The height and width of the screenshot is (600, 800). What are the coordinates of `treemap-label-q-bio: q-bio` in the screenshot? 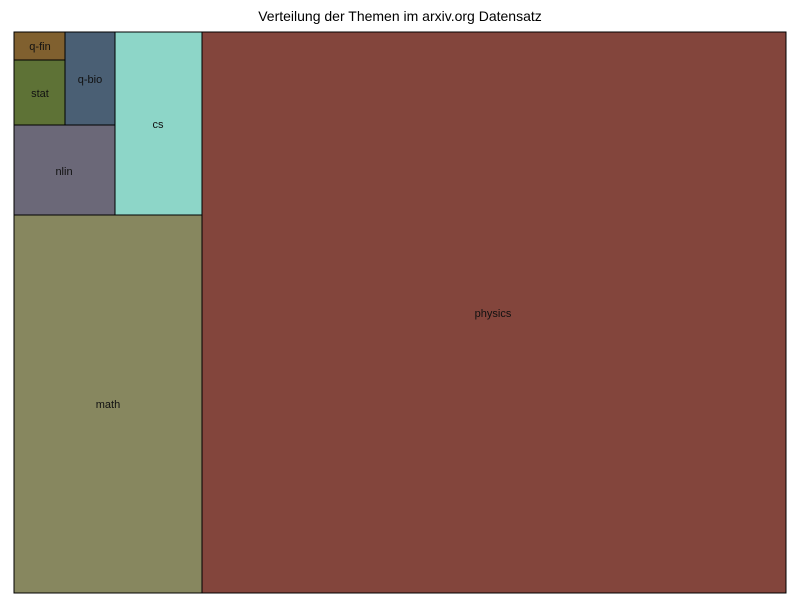 It's located at (90, 80).